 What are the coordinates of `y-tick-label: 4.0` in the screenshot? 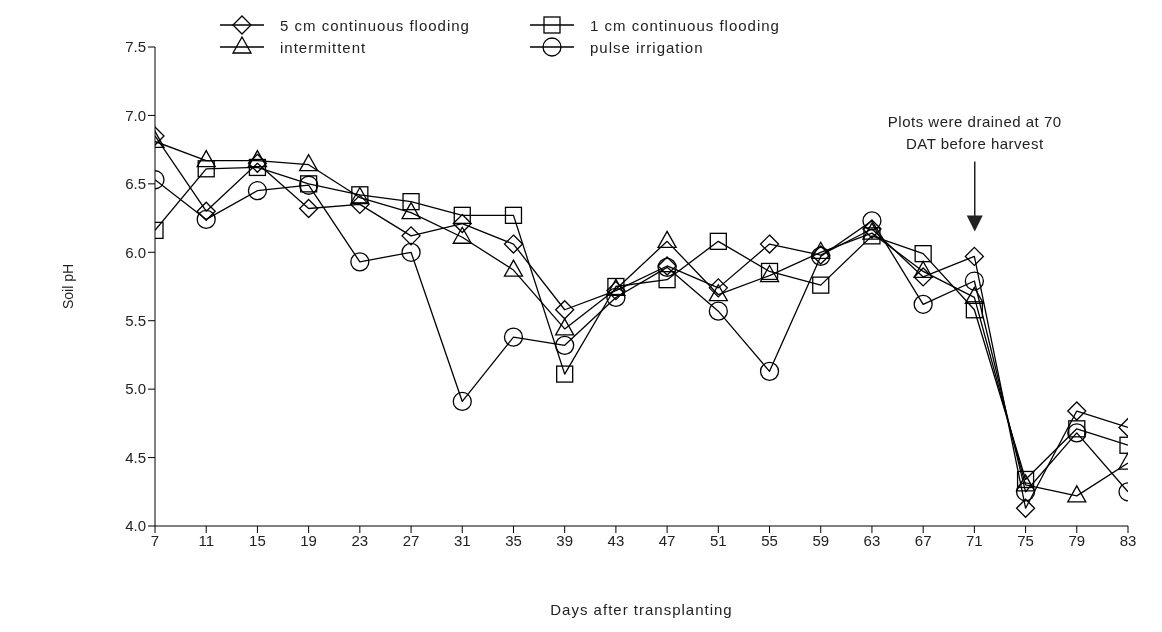 It's located at (135, 526).